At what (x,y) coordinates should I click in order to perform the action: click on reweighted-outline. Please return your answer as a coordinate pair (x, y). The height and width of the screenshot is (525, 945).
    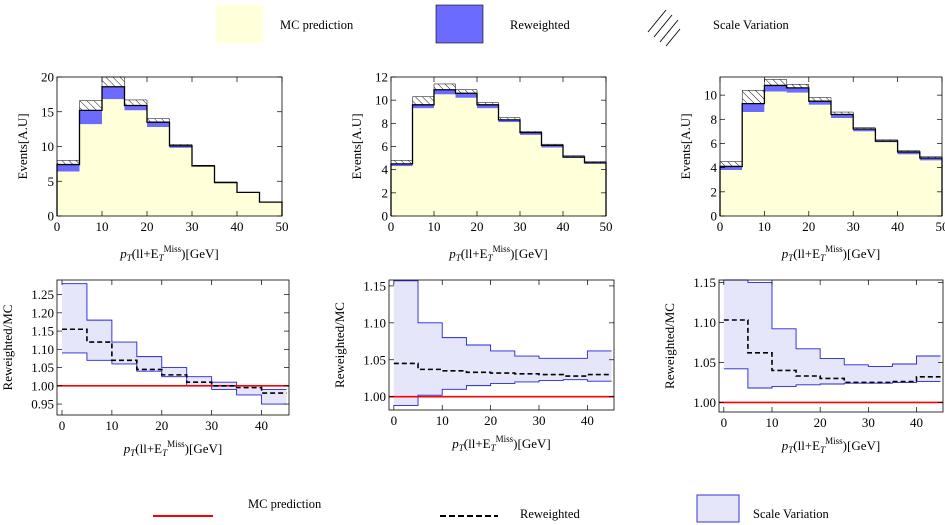
    Looking at the image, I should click on (169, 151).